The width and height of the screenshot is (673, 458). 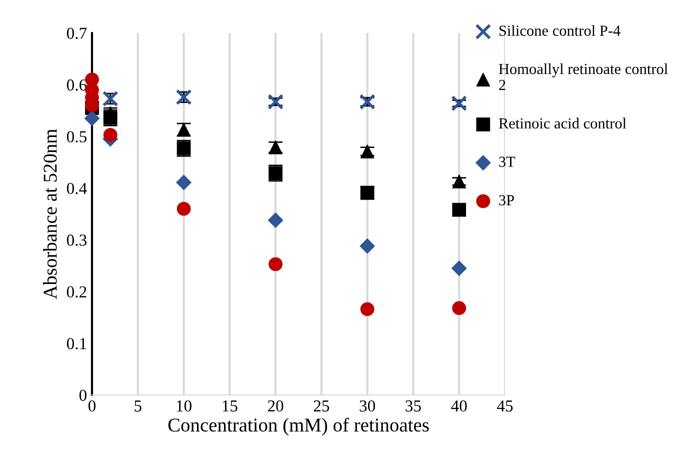 I want to click on legend-label: 3T, so click(x=507, y=161).